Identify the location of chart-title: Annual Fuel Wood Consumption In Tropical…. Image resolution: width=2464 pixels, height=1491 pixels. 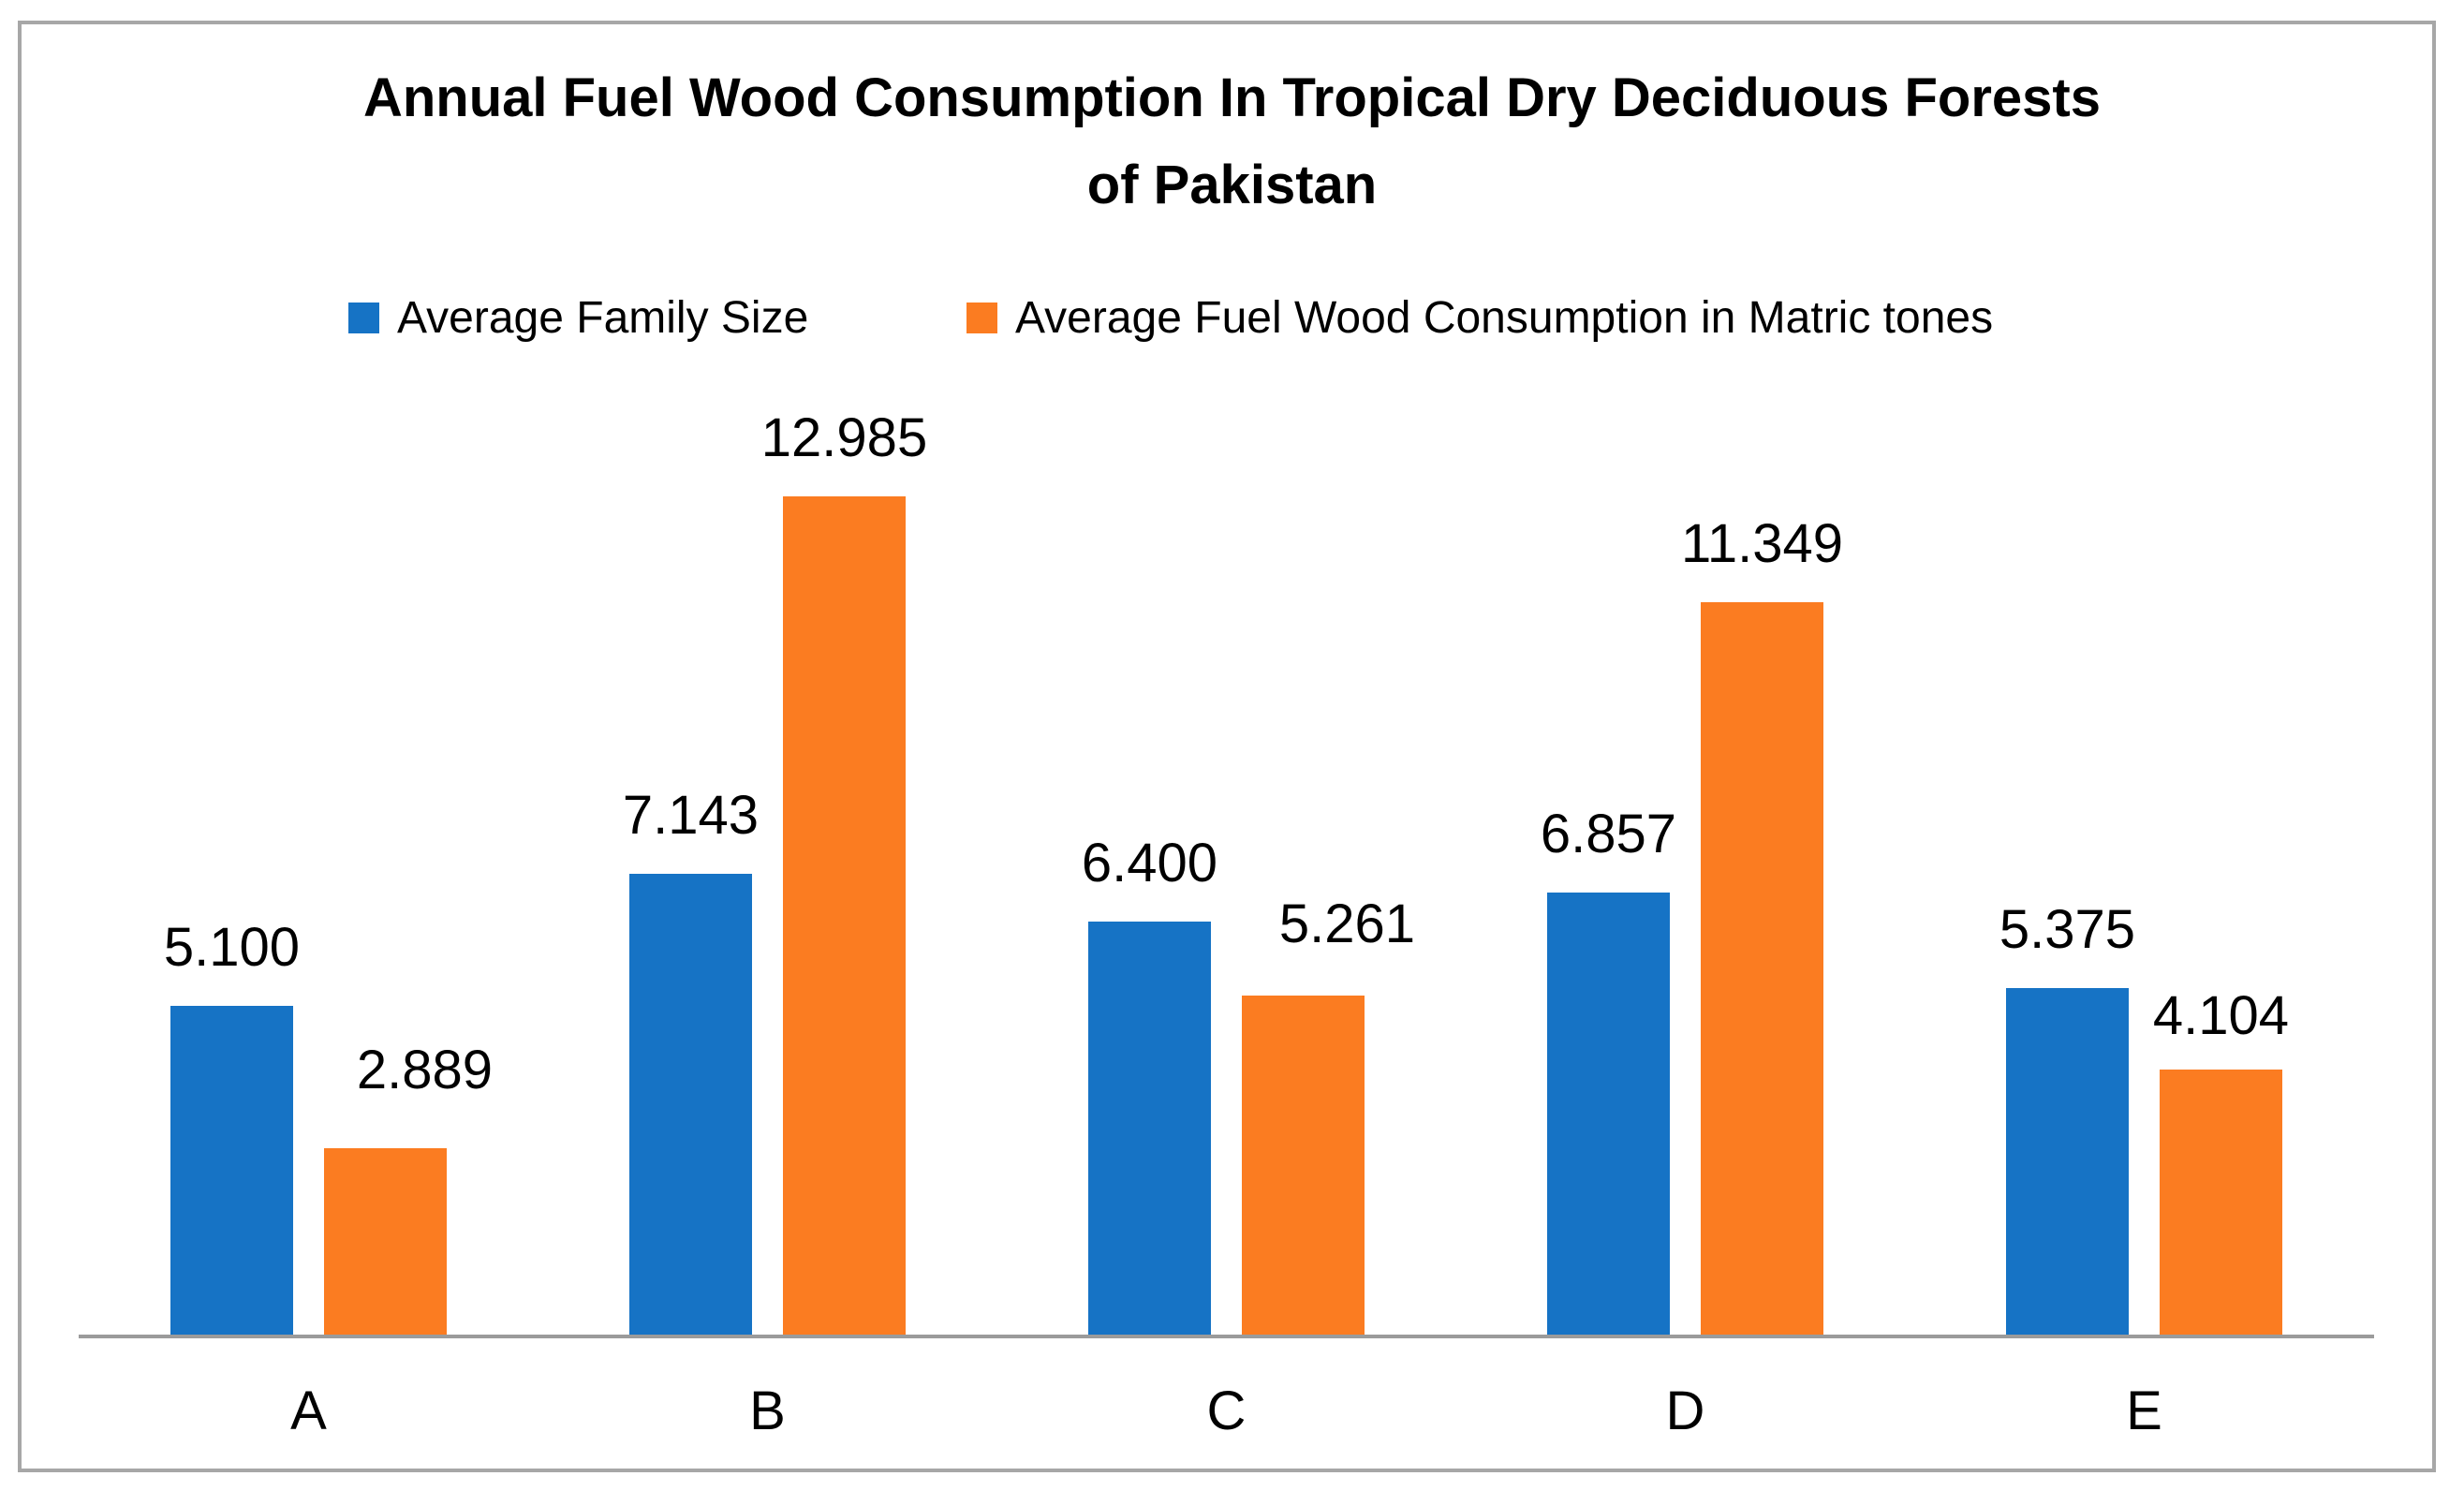
(1232, 141).